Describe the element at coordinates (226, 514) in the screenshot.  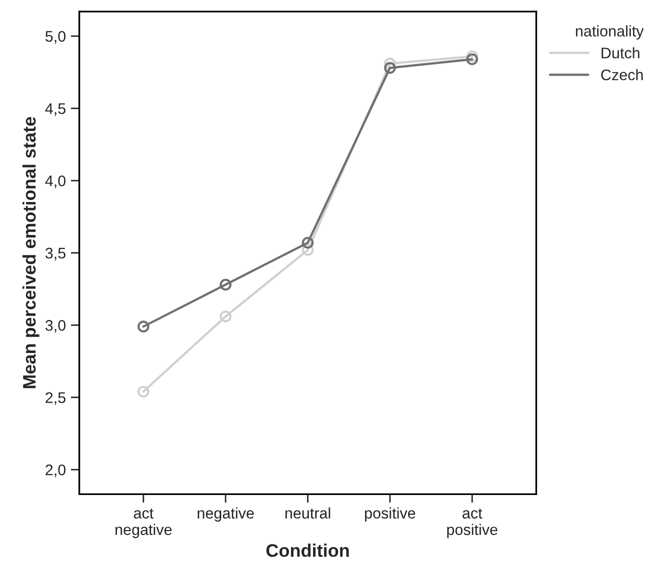
I see `x-tick-label: negative` at that location.